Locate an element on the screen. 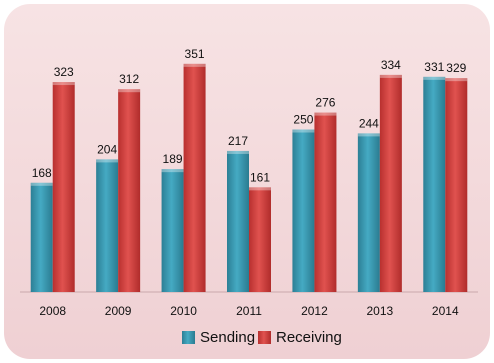 Image resolution: width=494 pixels, height=363 pixels. bar-highlight-sending-2013 is located at coordinates (368, 135).